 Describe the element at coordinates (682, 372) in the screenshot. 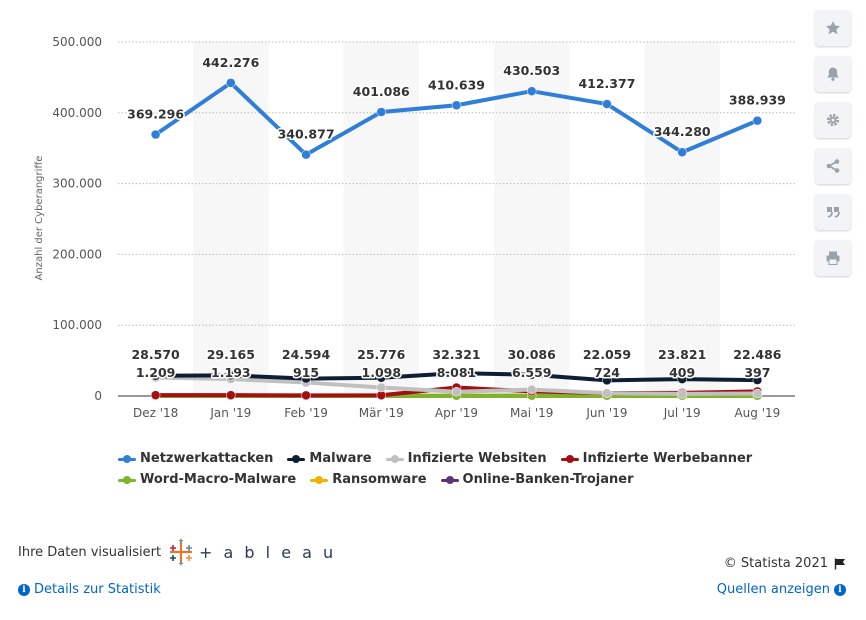

I see `data-label: 409` at that location.